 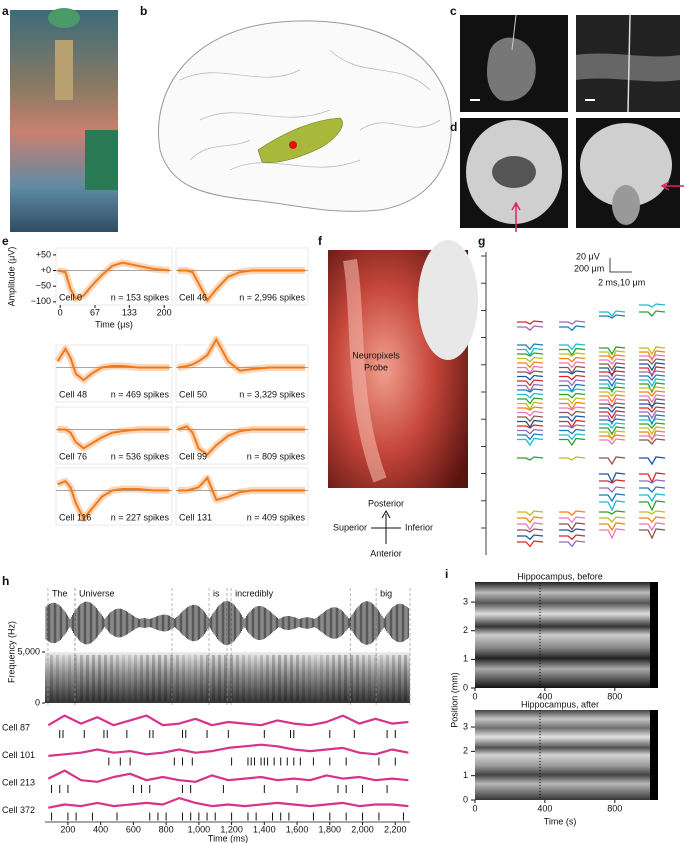 What do you see at coordinates (474, 808) in the screenshot?
I see `x-tick-label: 0` at bounding box center [474, 808].